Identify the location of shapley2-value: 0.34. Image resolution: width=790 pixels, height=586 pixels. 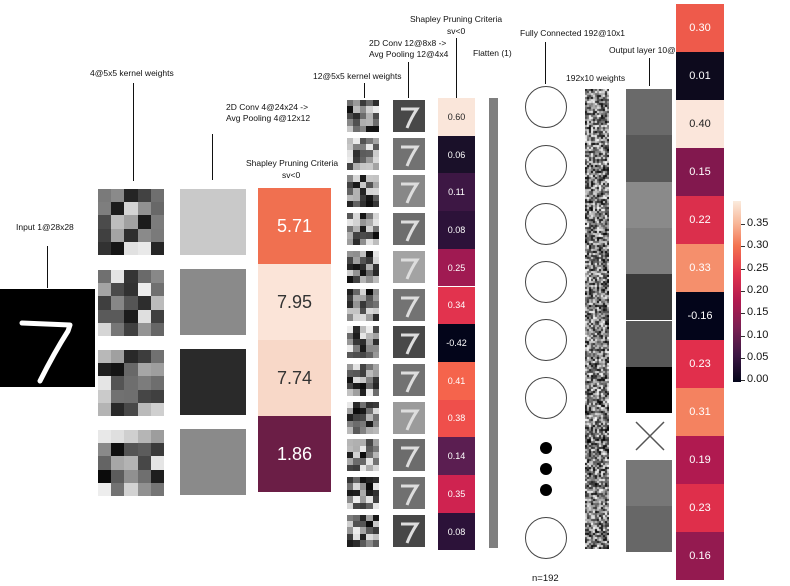
(456, 305).